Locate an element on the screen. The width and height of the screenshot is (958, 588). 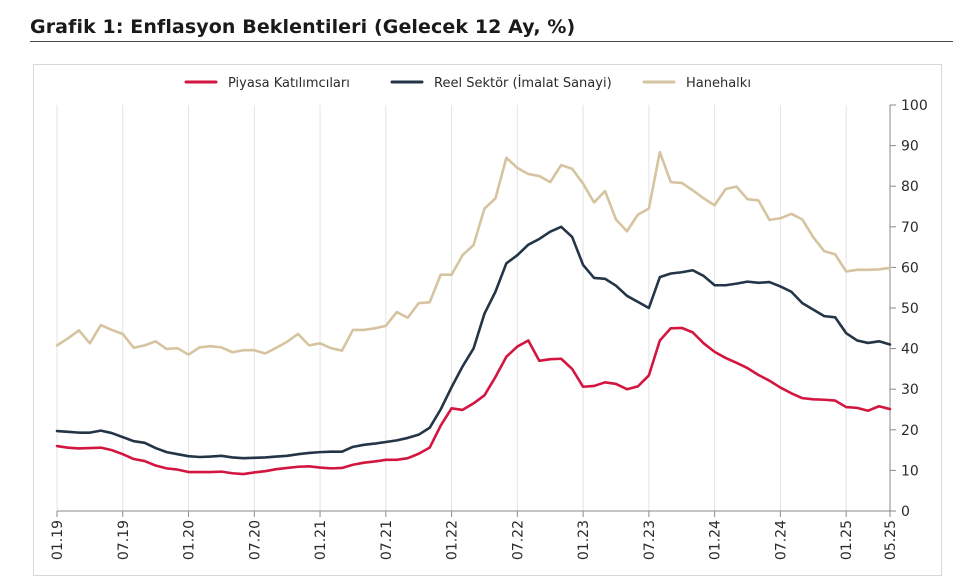
x-tick-label-11: 07.24 is located at coordinates (781, 540).